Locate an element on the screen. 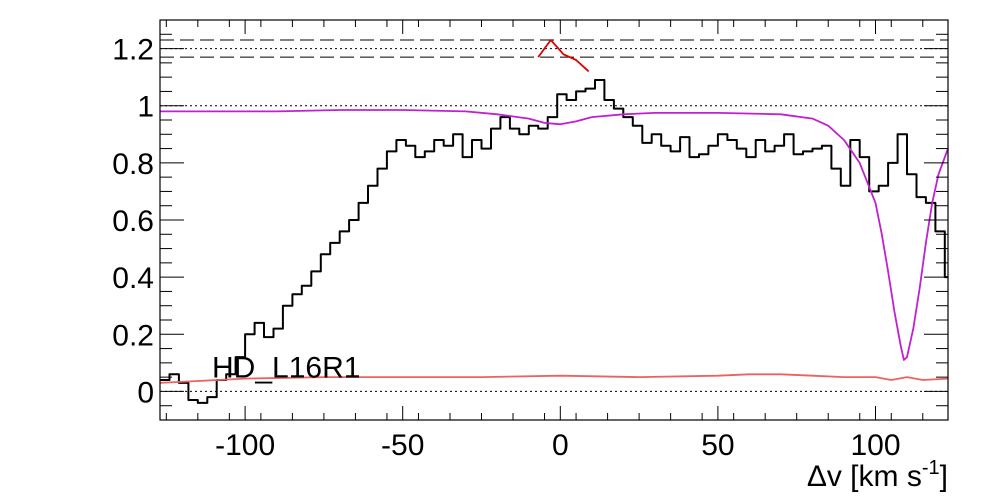 The height and width of the screenshot is (499, 998). error-series is located at coordinates (554, 378).